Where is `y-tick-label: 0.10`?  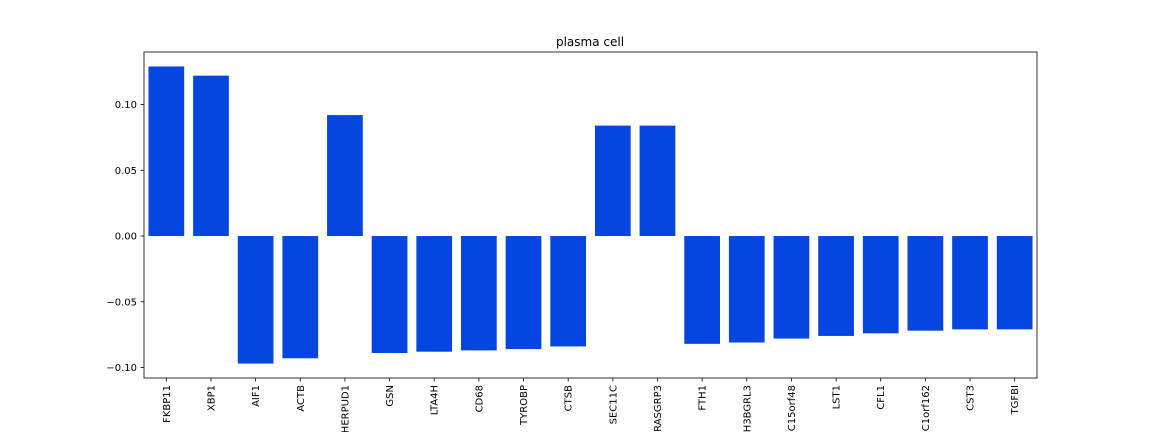
y-tick-label: 0.10 is located at coordinates (126, 105).